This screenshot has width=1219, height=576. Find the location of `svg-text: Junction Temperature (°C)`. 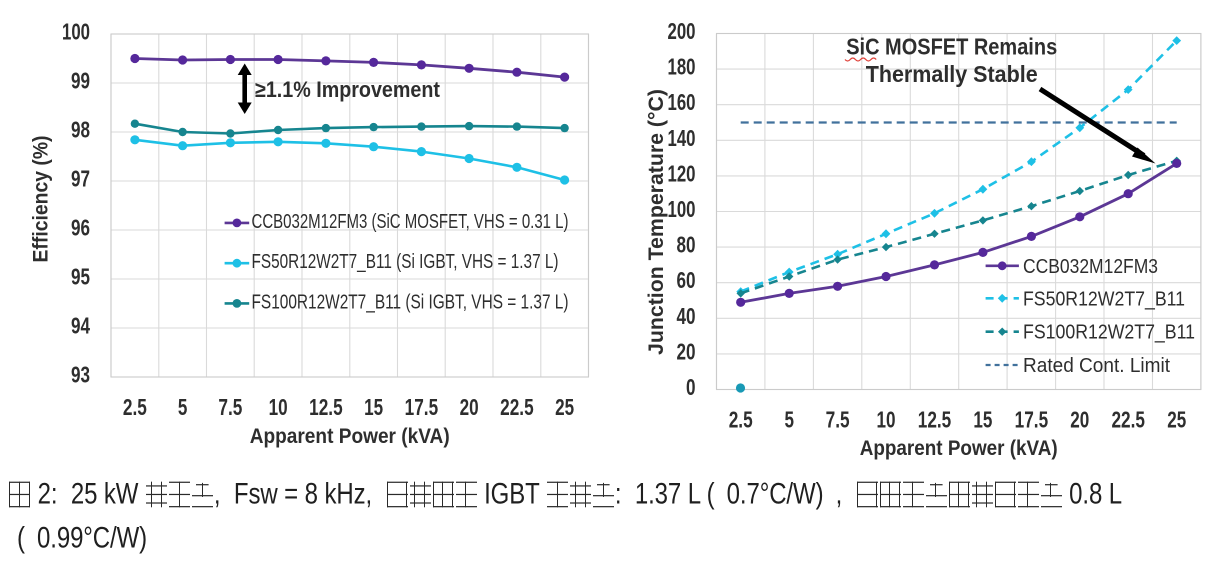

svg-text: Junction Temperature (°C) is located at coordinates (656, 222).